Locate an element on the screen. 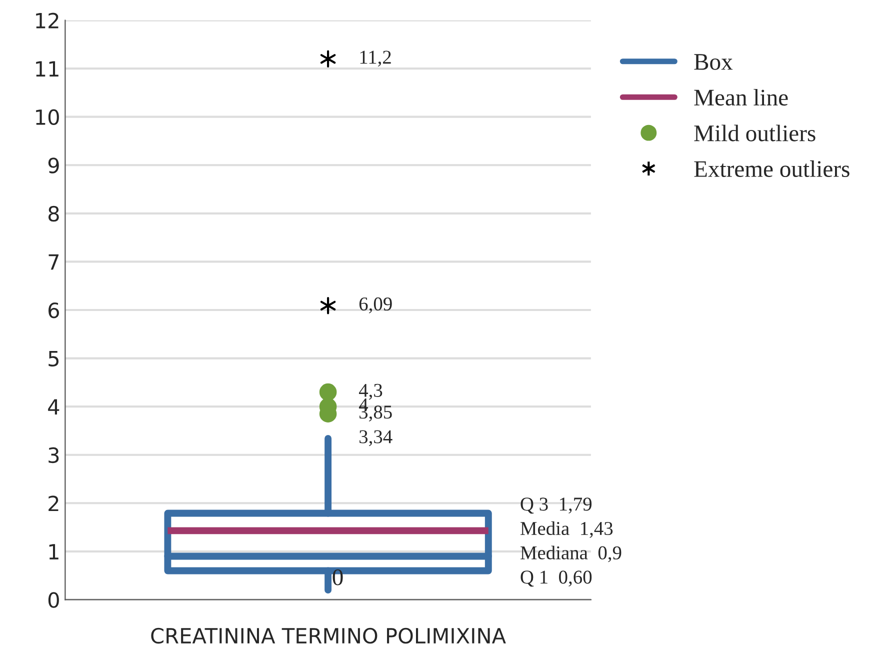 The width and height of the screenshot is (869, 654). annotation: 4,3 is located at coordinates (370, 392).